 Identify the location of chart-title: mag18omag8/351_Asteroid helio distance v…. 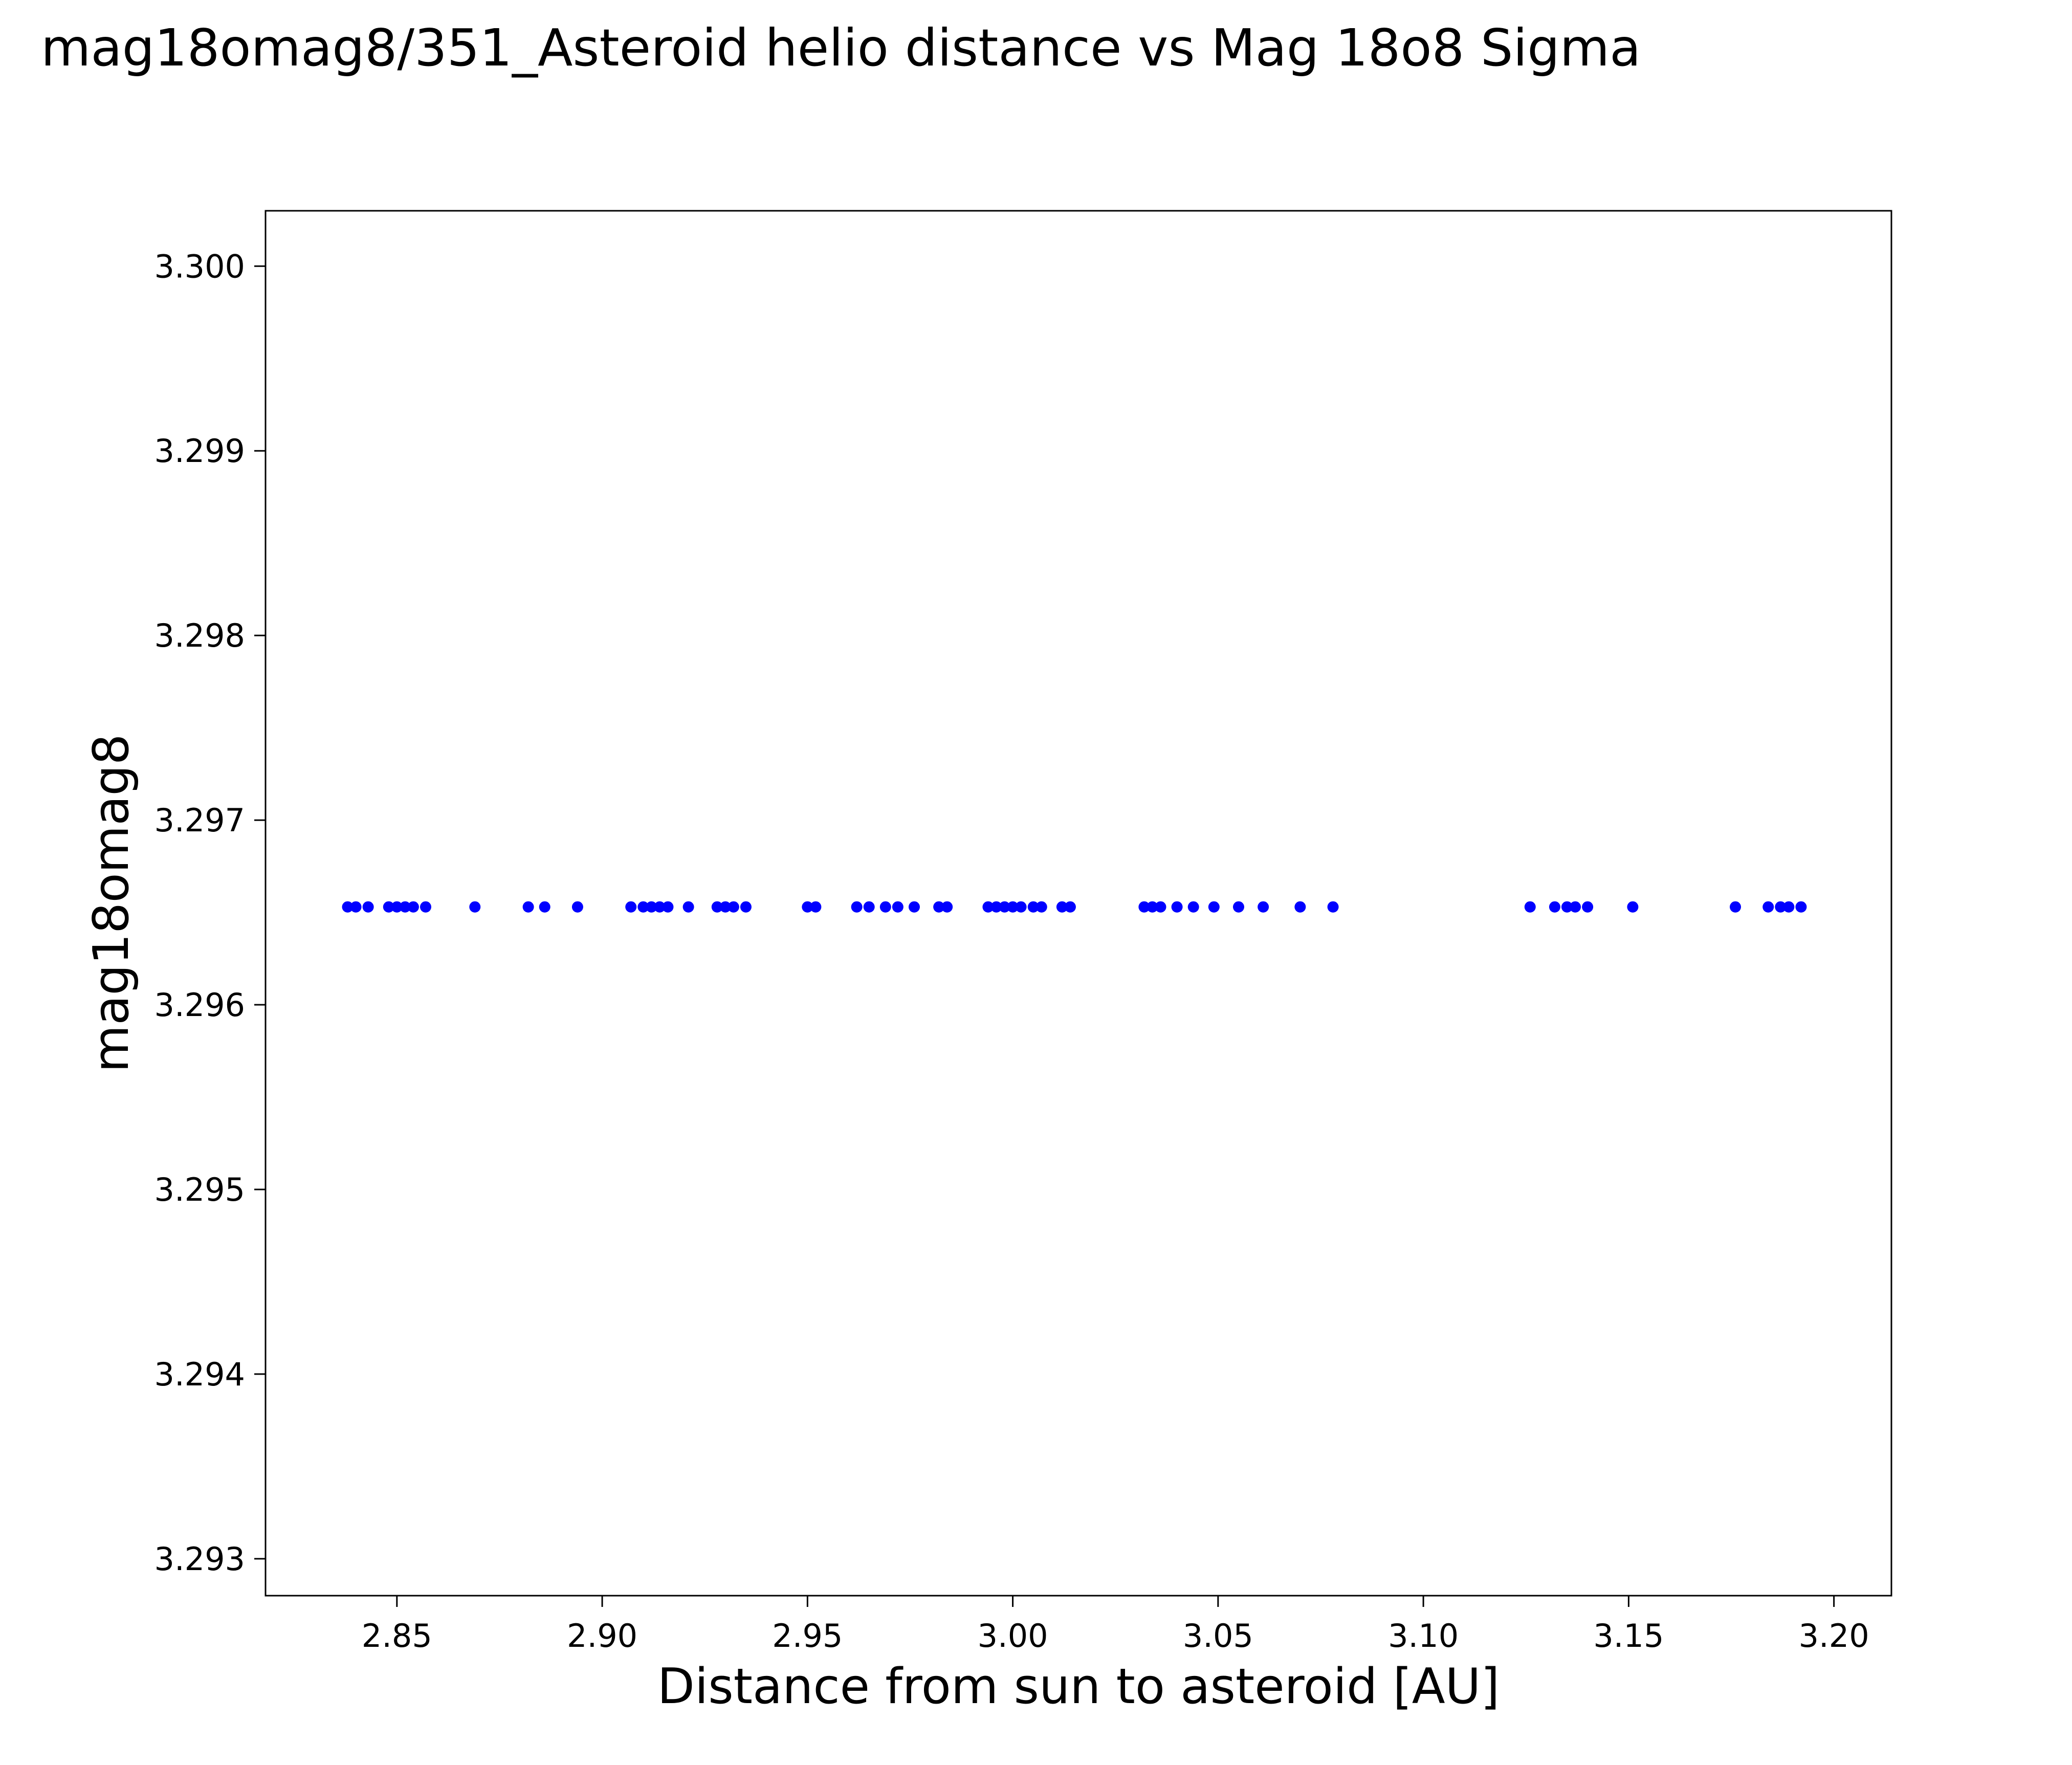
(841, 48).